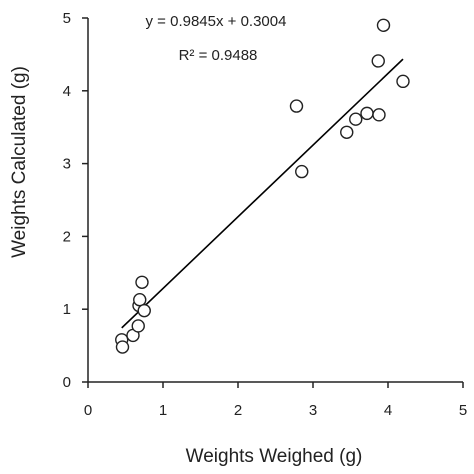 This screenshot has height=474, width=474. I want to click on x-axis-title: Weights Weighed (g), so click(274, 456).